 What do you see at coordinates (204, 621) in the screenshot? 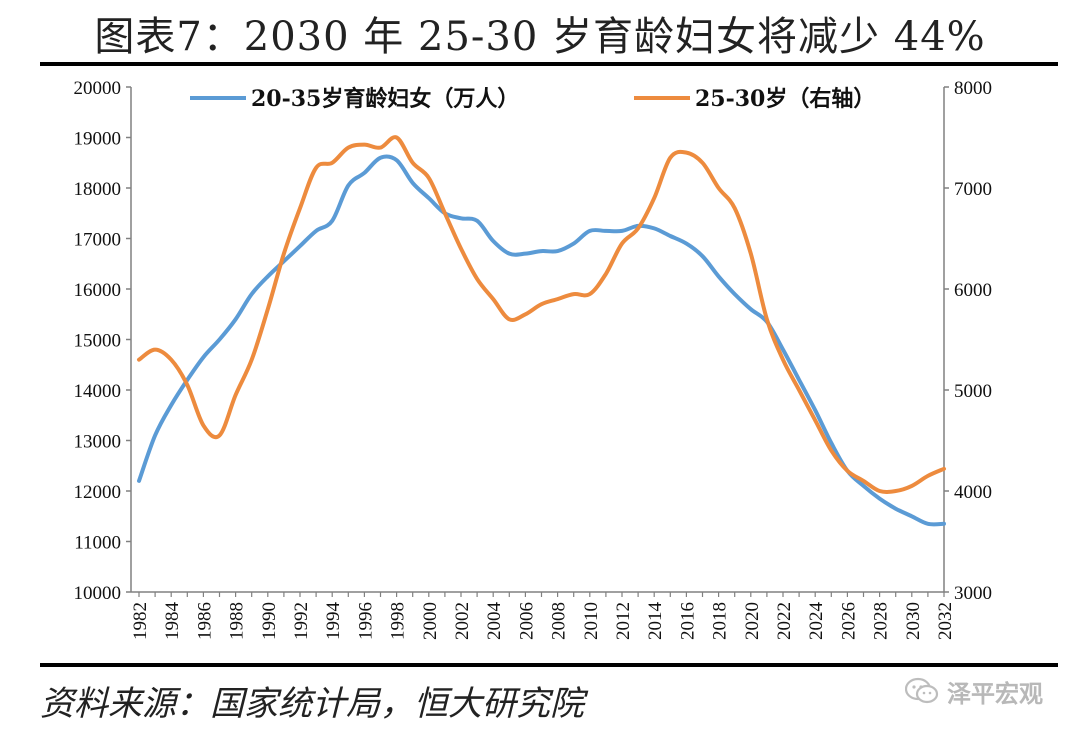
I see `x-axis-tick-label: 1986` at bounding box center [204, 621].